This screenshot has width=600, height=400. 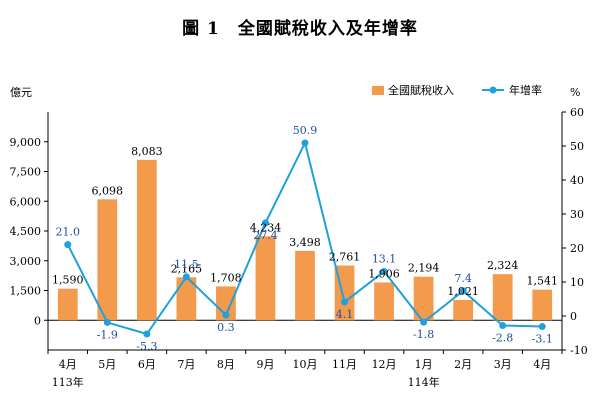 What do you see at coordinates (577, 248) in the screenshot?
I see `right-tick-label: 20` at bounding box center [577, 248].